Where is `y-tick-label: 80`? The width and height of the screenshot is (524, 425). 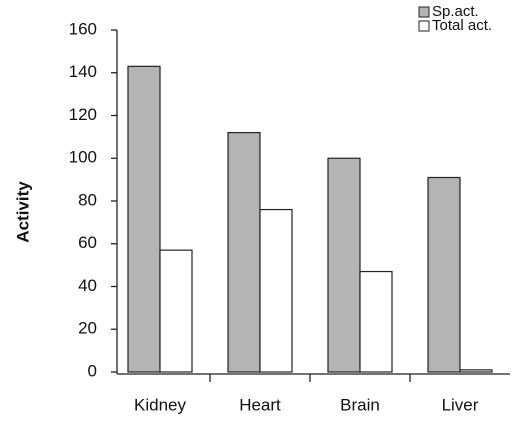 y-tick-label: 80 is located at coordinates (87, 199).